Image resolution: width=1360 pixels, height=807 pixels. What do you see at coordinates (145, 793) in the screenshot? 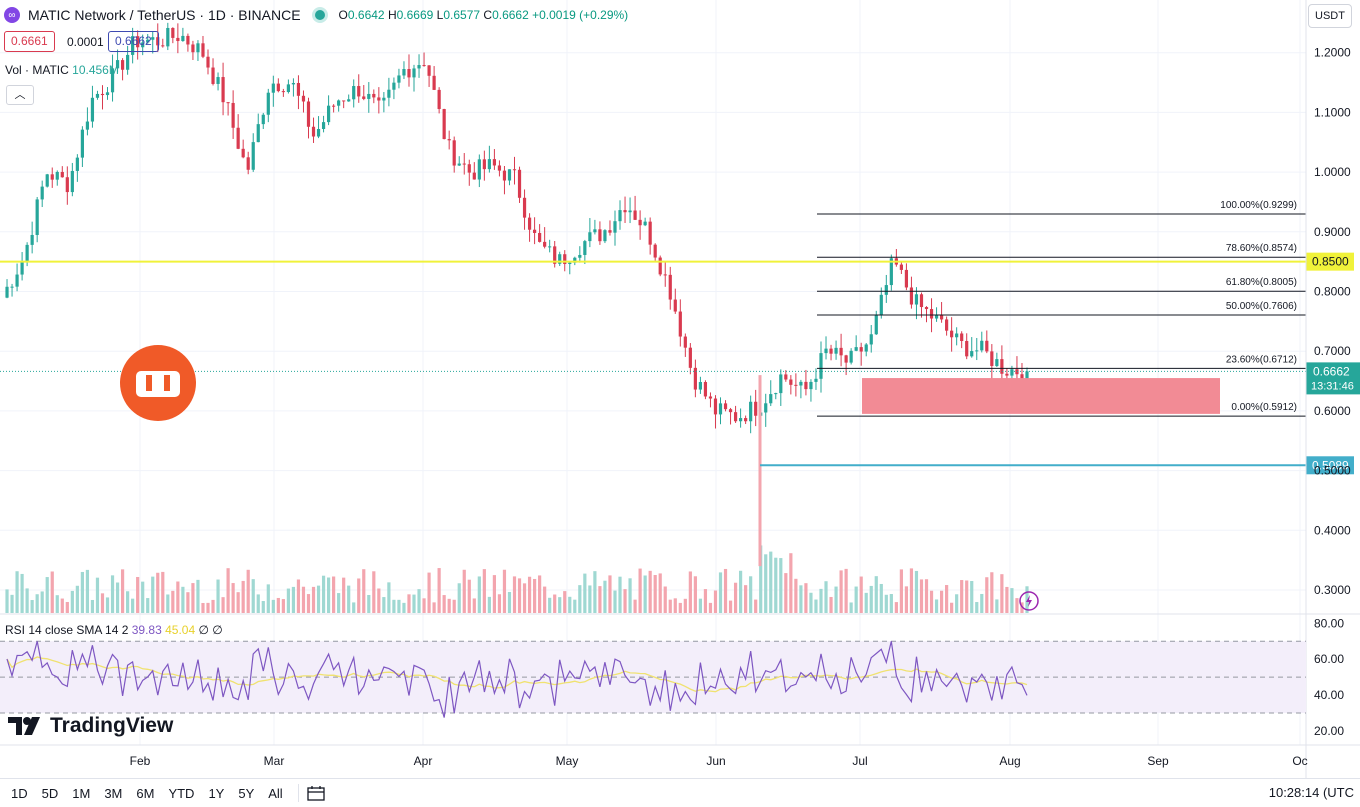
I see `range-6m: 6M` at bounding box center [145, 793].